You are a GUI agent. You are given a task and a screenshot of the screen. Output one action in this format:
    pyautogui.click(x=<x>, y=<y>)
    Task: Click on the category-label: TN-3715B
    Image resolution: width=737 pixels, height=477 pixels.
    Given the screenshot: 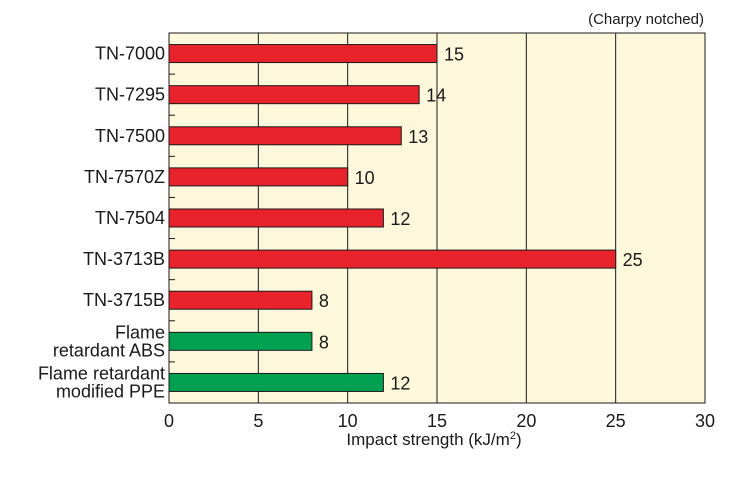 What is the action you would take?
    pyautogui.click(x=124, y=300)
    